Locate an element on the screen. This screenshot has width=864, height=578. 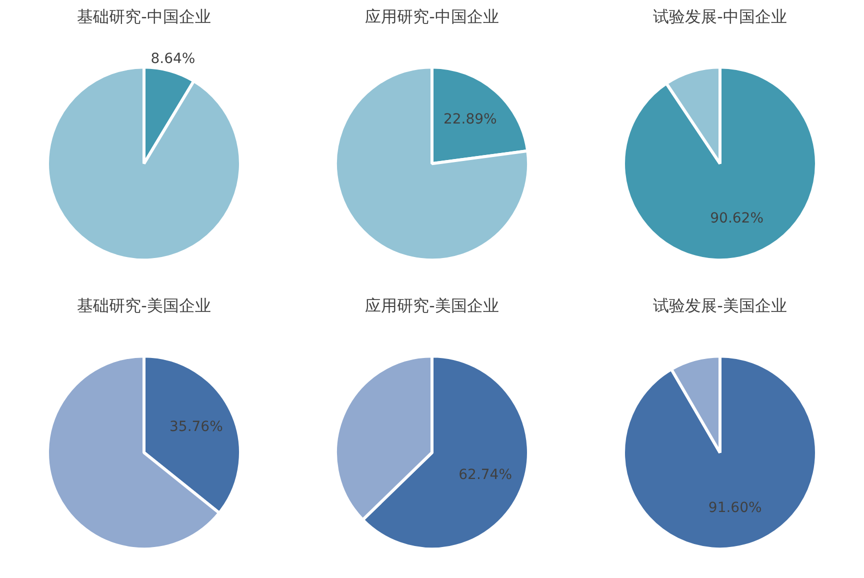
data-label: 35.76% is located at coordinates (196, 427).